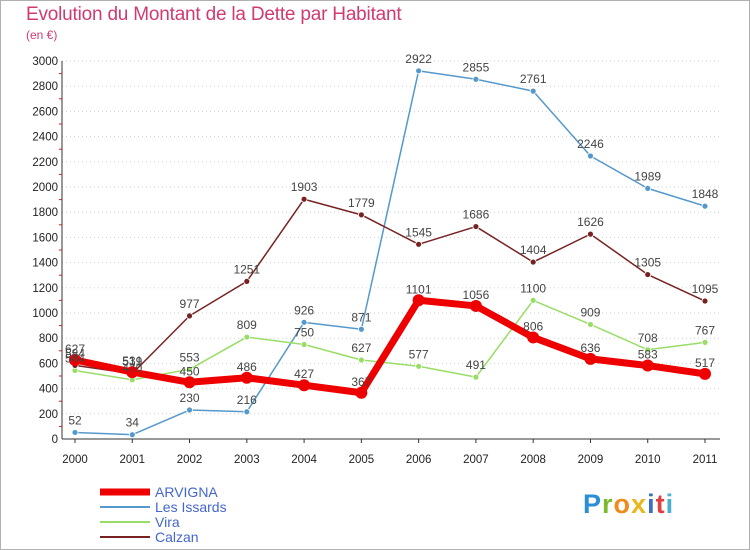 The height and width of the screenshot is (550, 750). What do you see at coordinates (48, 415) in the screenshot?
I see `y-tick-label: 200` at bounding box center [48, 415].